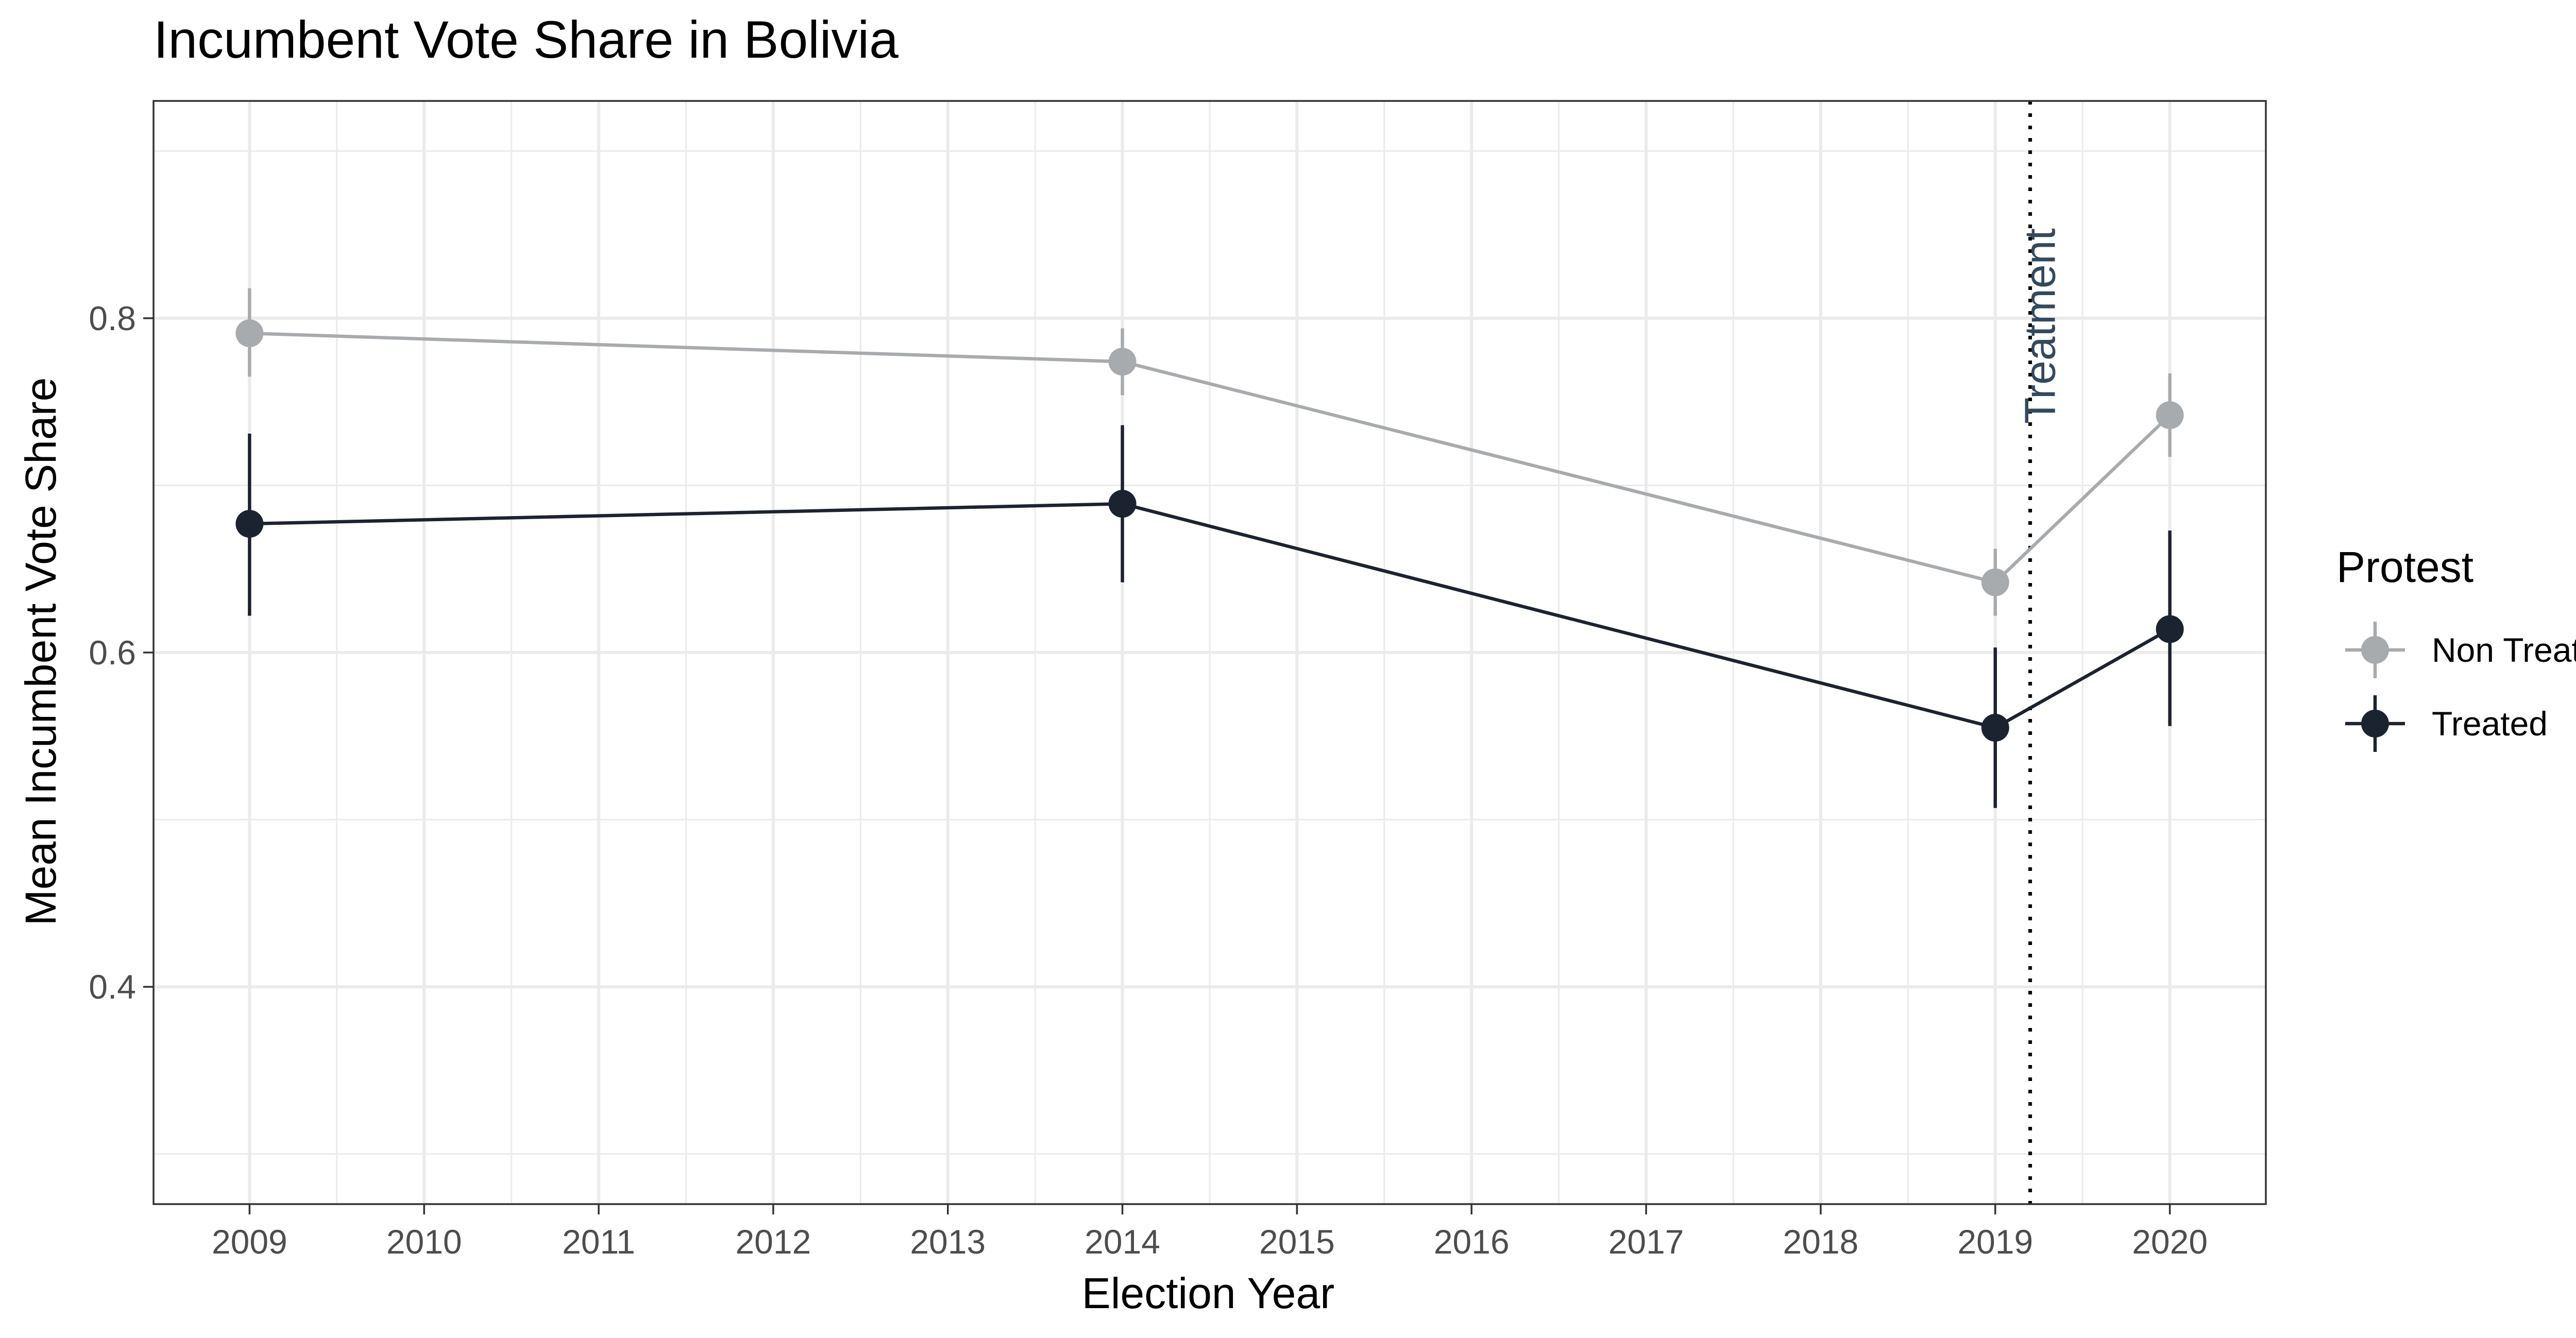  Describe the element at coordinates (2460, 687) in the screenshot. I see `legend-items: Non Treated Treated` at that location.